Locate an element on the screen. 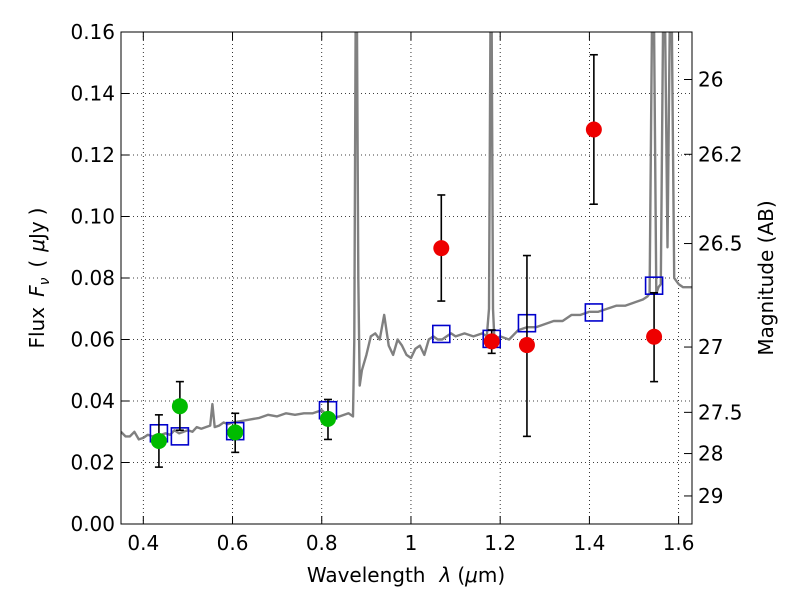 The width and height of the screenshot is (800, 600). y-axis-label-prefix: Flux is located at coordinates (37, 328).